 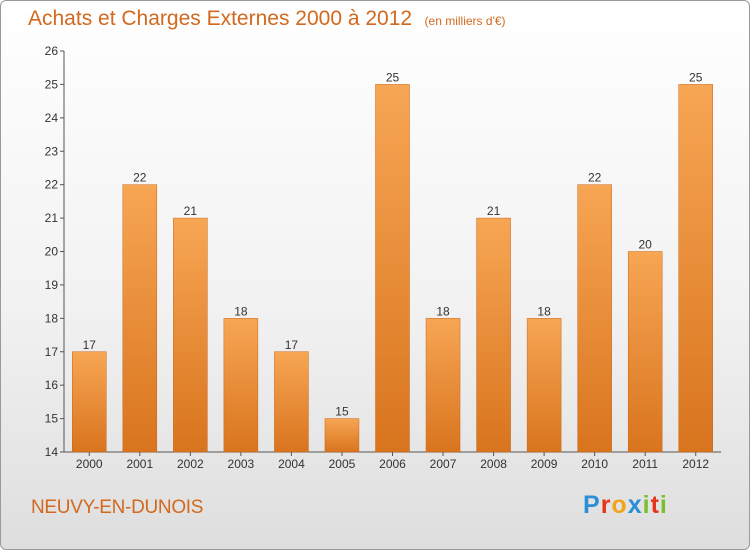 I want to click on y-tick-label: 16, so click(x=52, y=385).